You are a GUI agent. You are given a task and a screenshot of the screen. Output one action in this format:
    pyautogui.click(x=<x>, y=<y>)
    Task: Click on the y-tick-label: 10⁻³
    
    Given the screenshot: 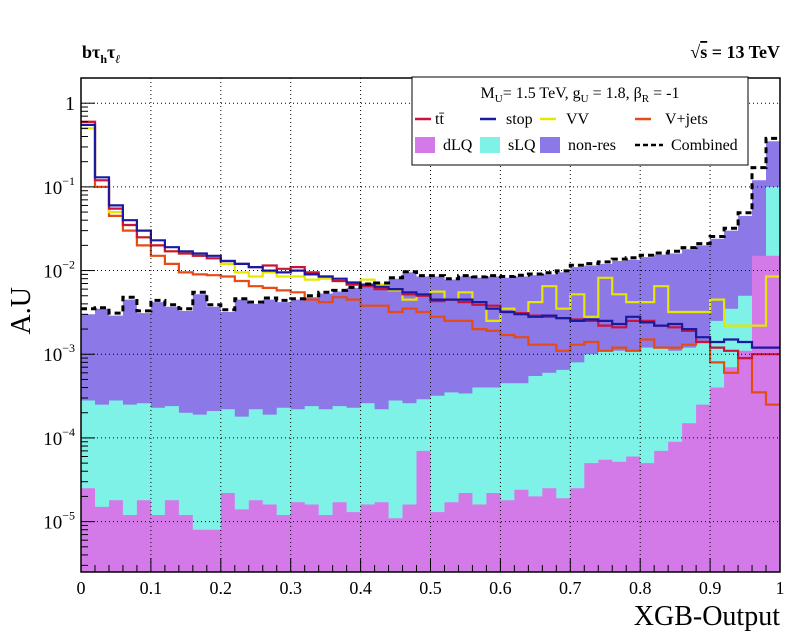 What is the action you would take?
    pyautogui.click(x=59, y=353)
    